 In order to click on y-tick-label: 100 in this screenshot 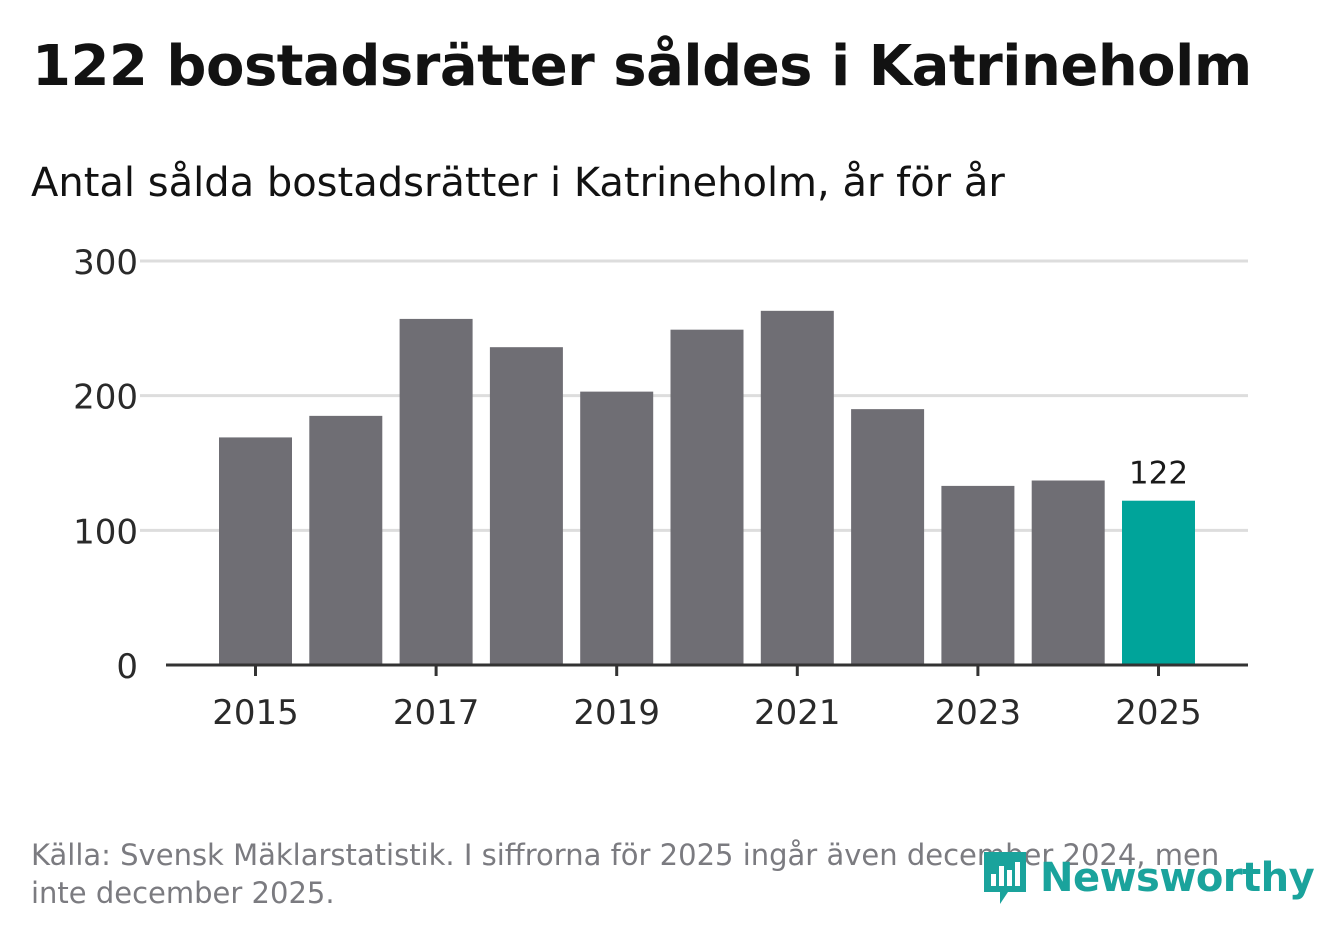, I will do `click(105, 532)`.